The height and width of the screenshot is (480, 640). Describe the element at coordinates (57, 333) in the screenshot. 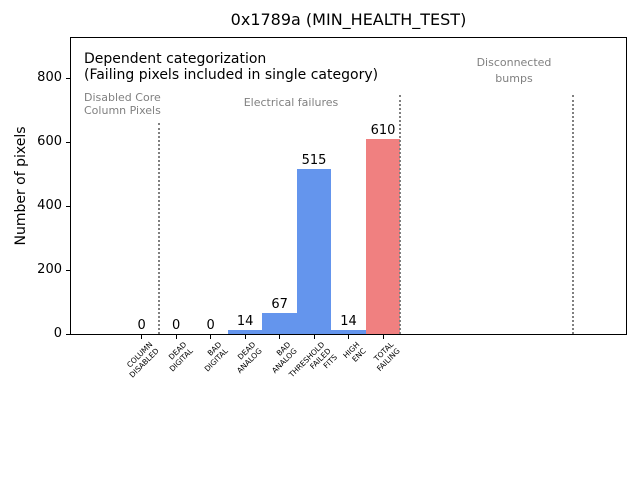

I see `y-tick-label: 0` at that location.